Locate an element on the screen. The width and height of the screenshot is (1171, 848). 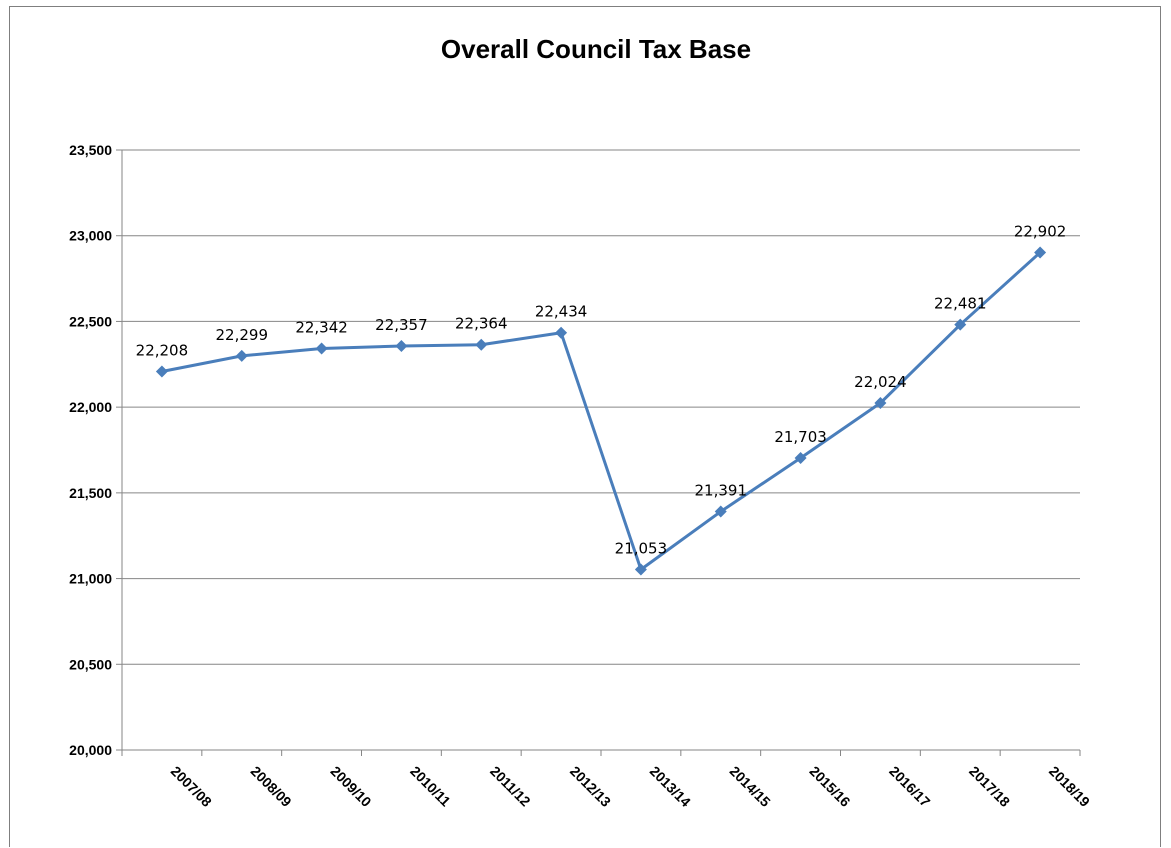
x-tick-label: 2018/19 is located at coordinates (1069, 786).